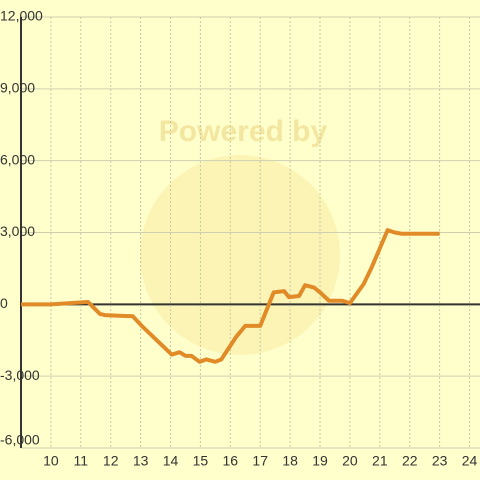  What do you see at coordinates (4, 303) in the screenshot?
I see `y-tick-label: 0` at bounding box center [4, 303].